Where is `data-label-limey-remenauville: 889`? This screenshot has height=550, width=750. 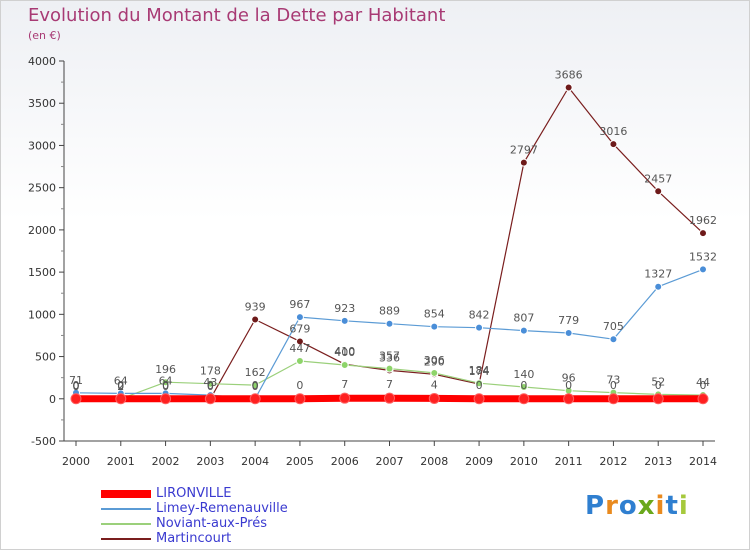 data-label-limey-remenauville: 889 is located at coordinates (389, 311).